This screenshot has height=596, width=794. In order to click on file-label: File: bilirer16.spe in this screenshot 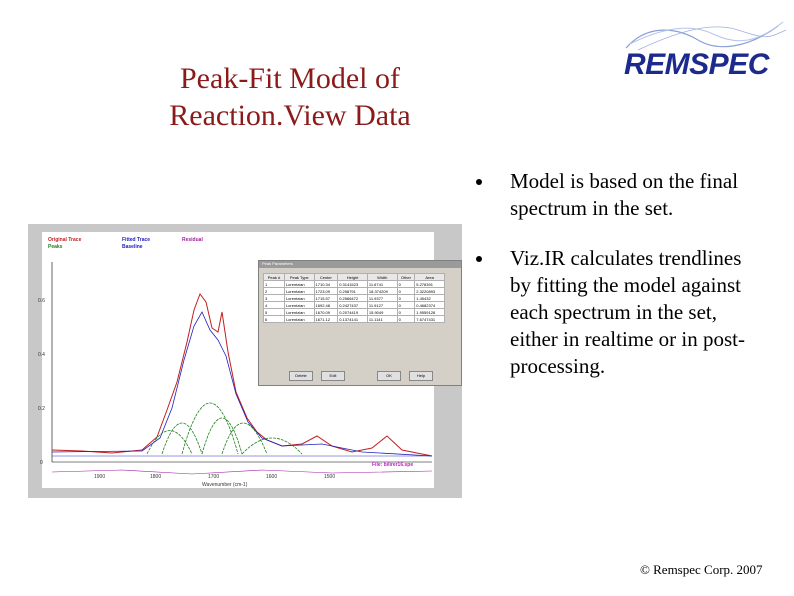, I will do `click(393, 465)`.